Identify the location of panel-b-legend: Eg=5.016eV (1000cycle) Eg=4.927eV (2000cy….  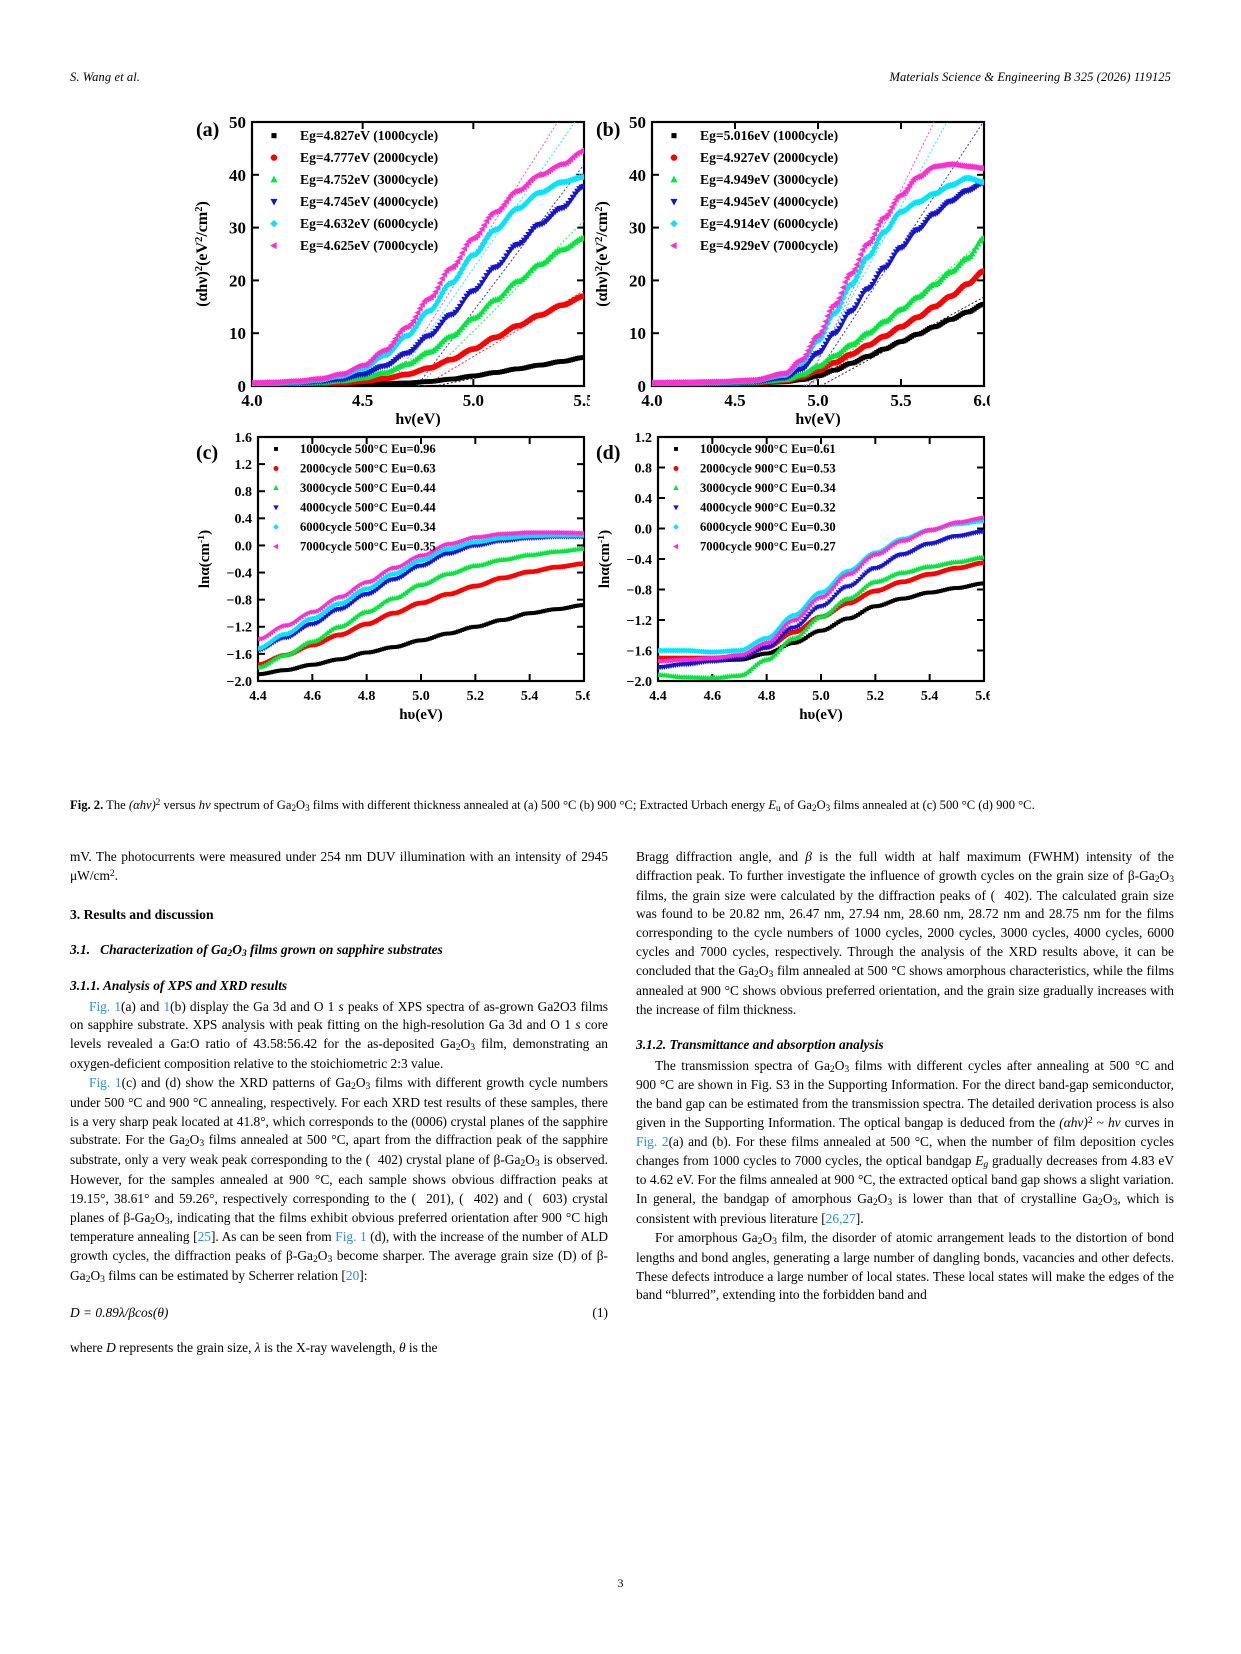
(754, 191).